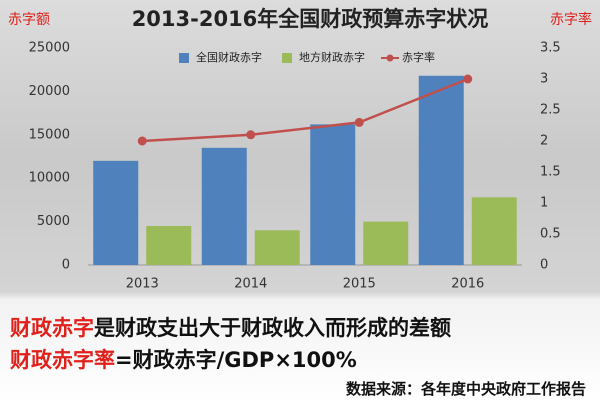 The image size is (600, 405). Describe the element at coordinates (544, 141) in the screenshot. I see `y2-tick-label: 2` at that location.